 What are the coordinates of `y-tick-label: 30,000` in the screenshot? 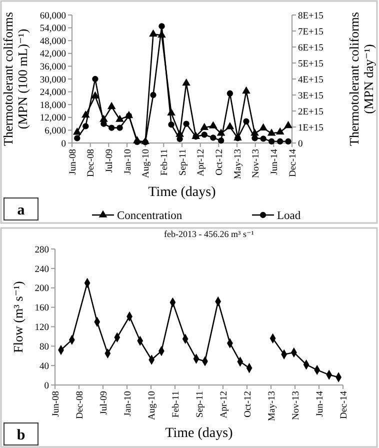 It's located at (53, 80).